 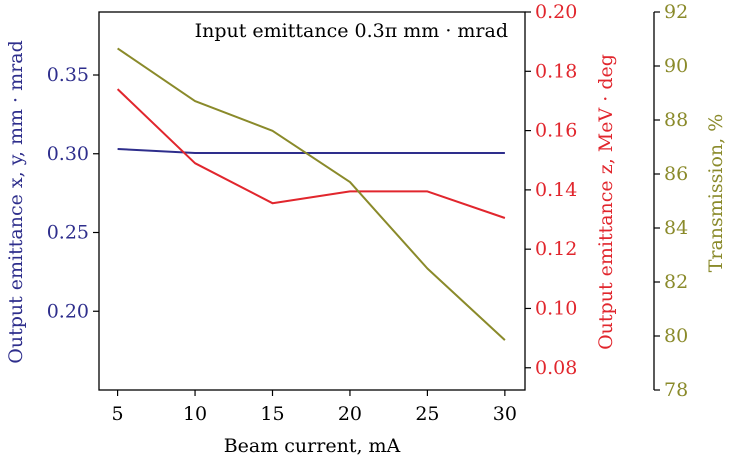 I want to click on right-axis-emittance-z-ticks: 0.08 0.10 0.12 0.14 0.16 0.18 0.20, so click(x=551, y=190).